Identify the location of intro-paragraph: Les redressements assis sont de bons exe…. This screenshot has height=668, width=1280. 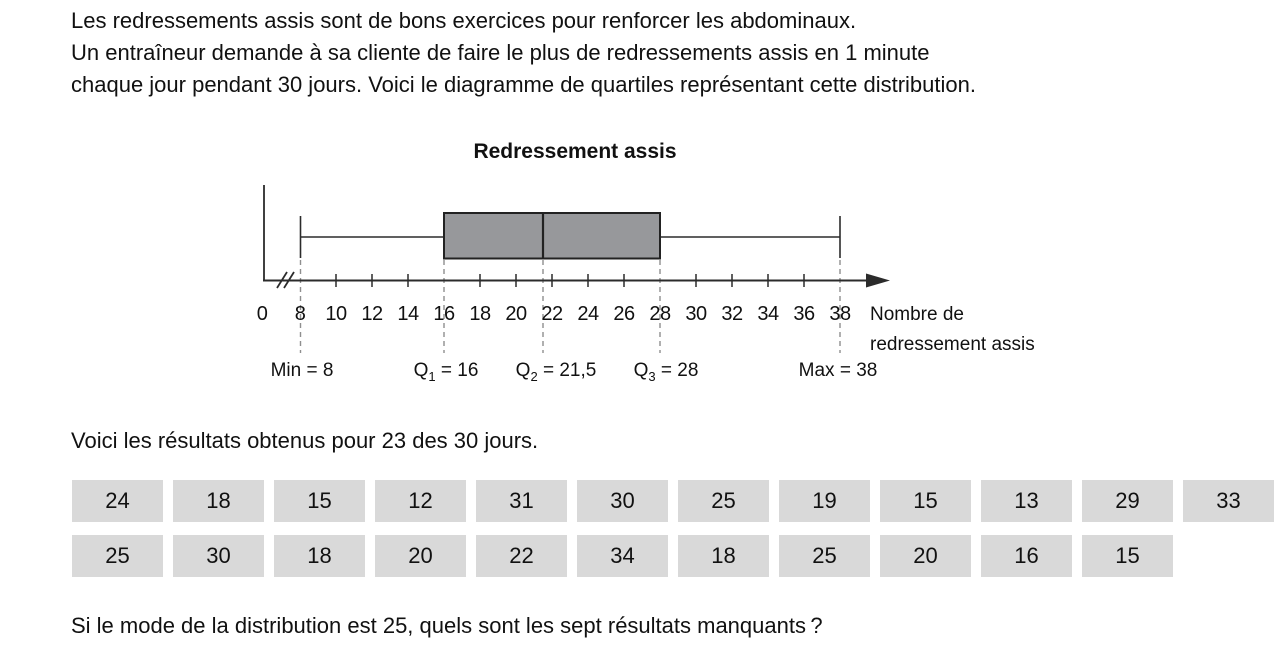
(523, 53).